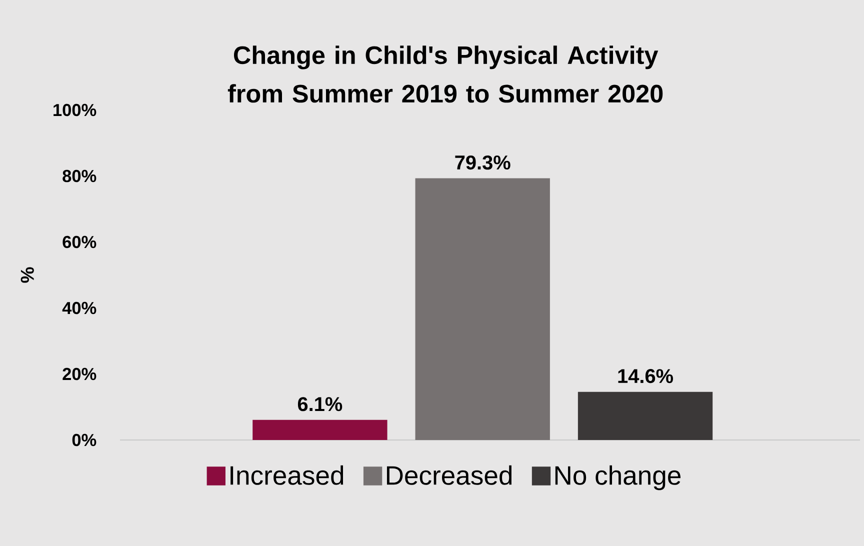  What do you see at coordinates (618, 477) in the screenshot?
I see `legend-label: No change` at bounding box center [618, 477].